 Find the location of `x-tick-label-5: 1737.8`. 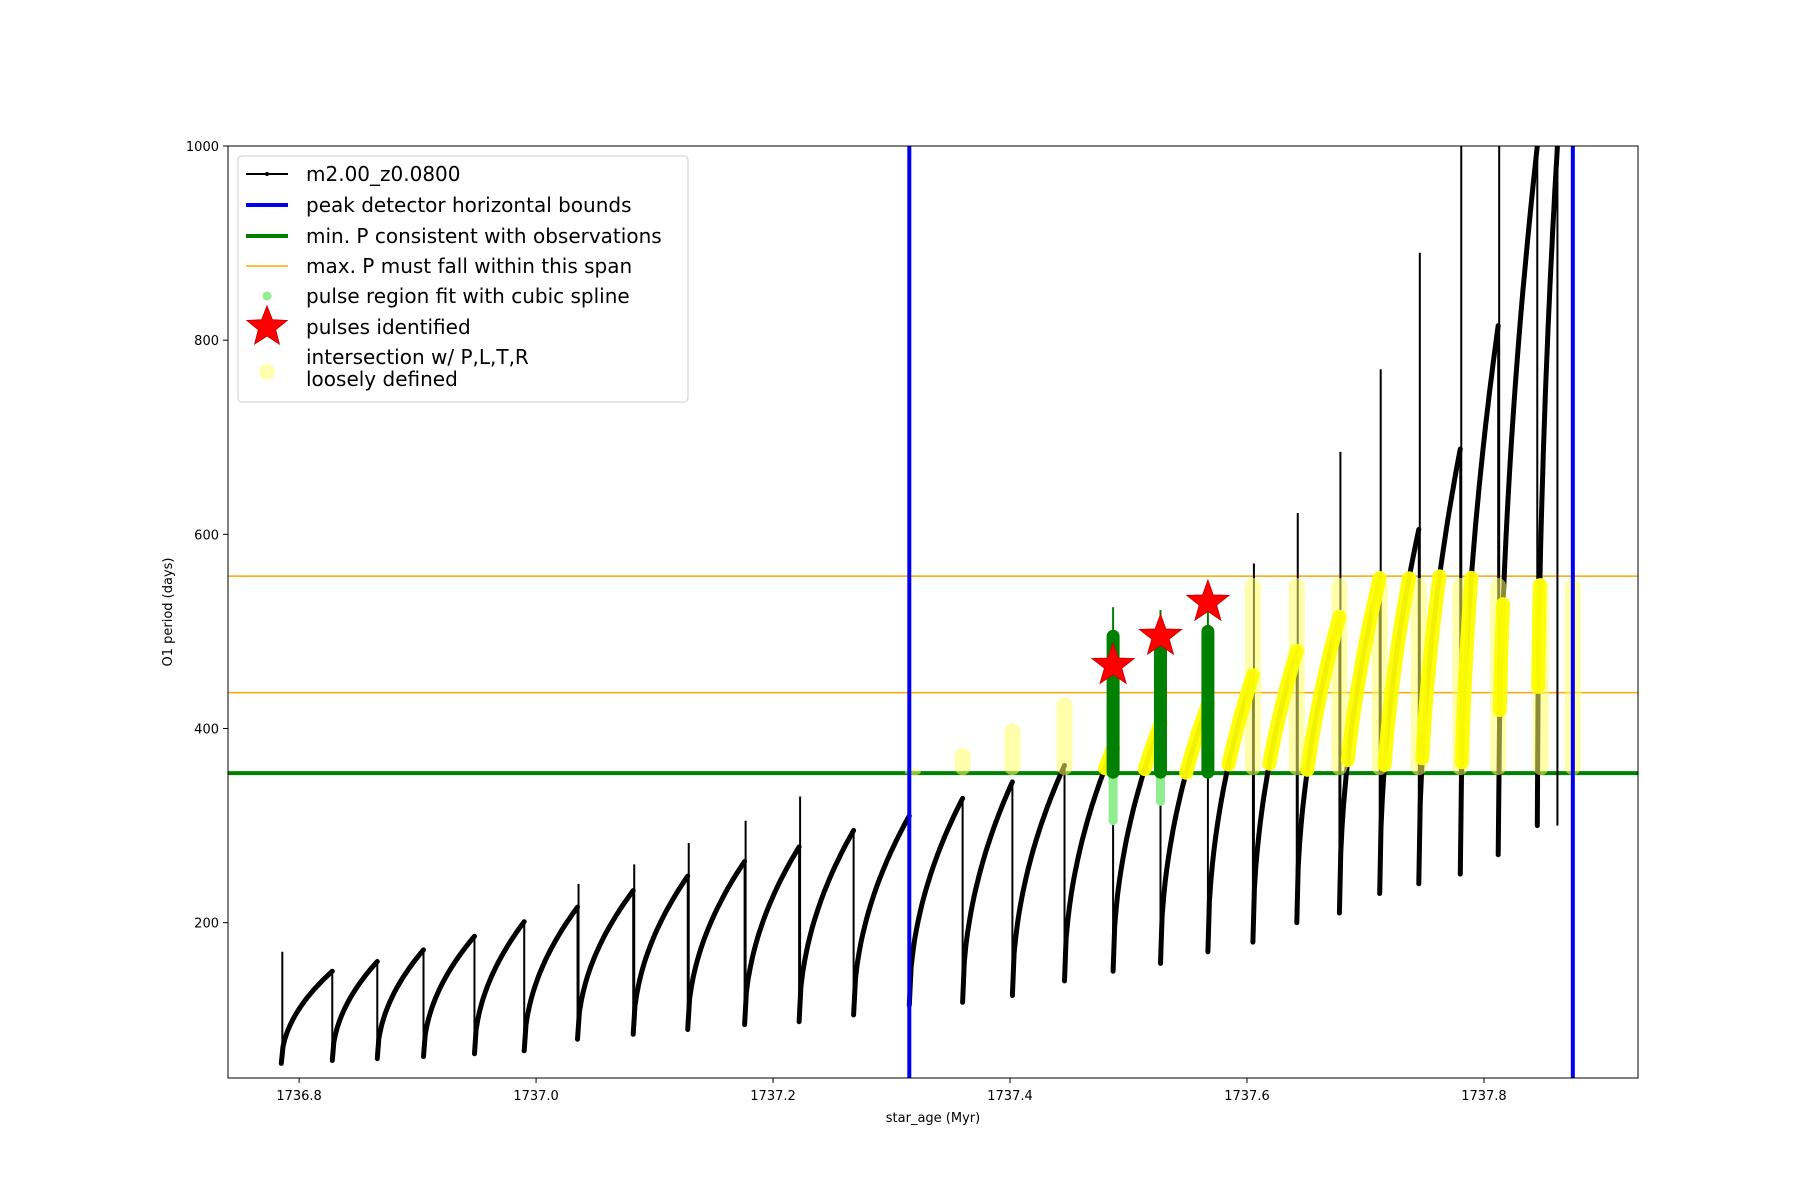

x-tick-label-5: 1737.8 is located at coordinates (1484, 1096).